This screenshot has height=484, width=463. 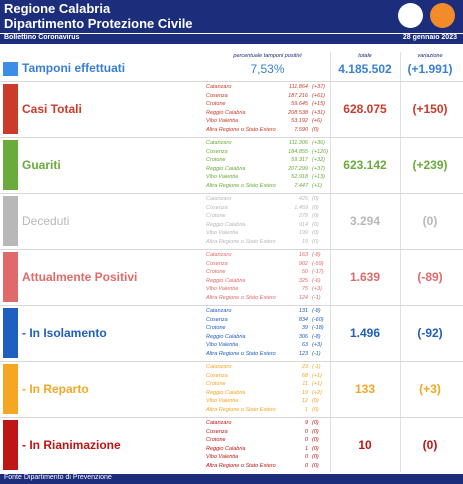 I want to click on section-change: (+150), so click(x=430, y=109).